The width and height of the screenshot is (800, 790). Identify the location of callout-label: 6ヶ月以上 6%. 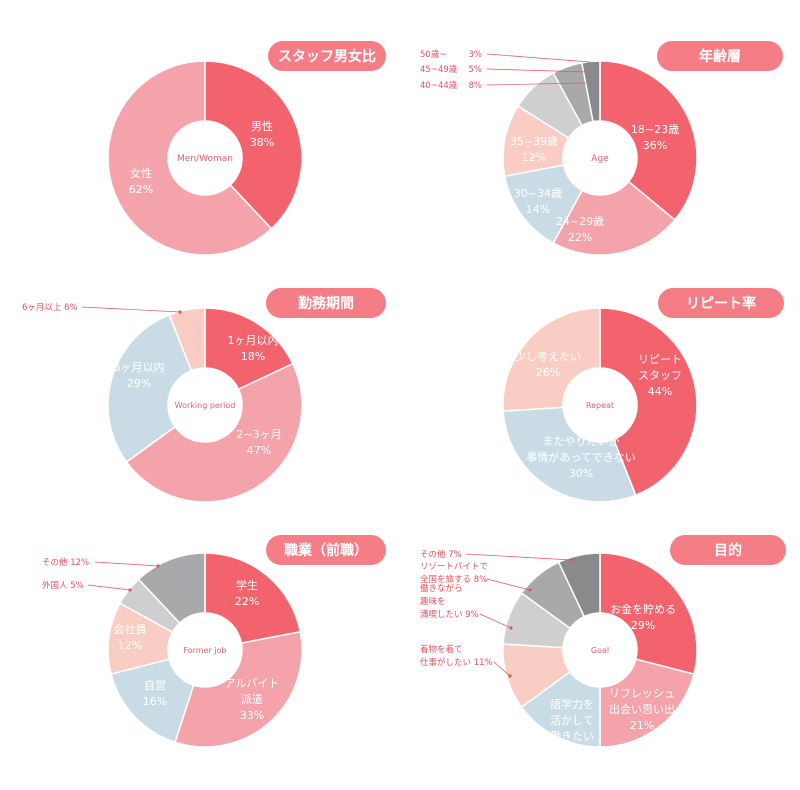
(50, 308).